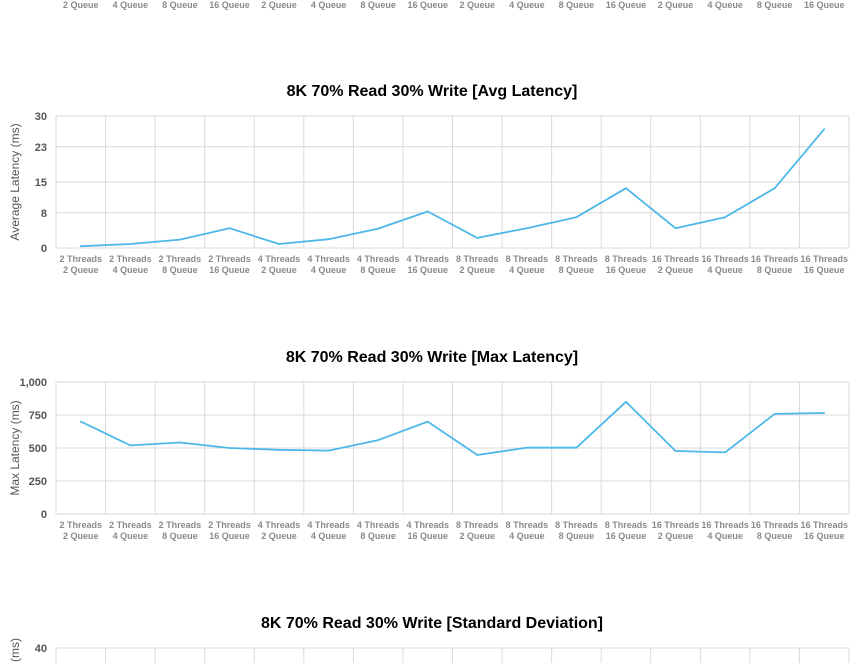  Describe the element at coordinates (44, 214) in the screenshot. I see `y-tick-label: 8` at that location.